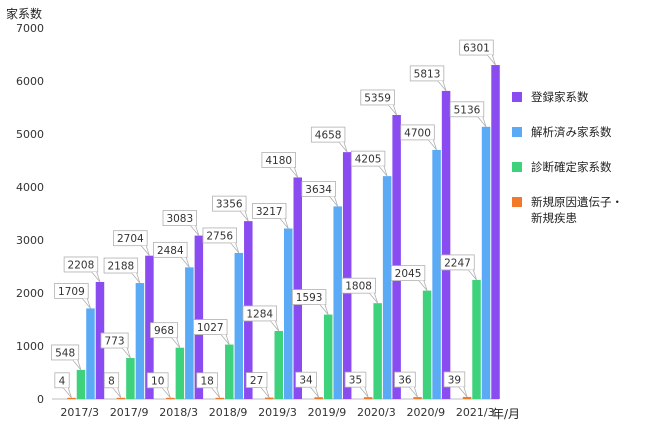 The image size is (647, 438). I want to click on data-label: 3217, so click(270, 216).